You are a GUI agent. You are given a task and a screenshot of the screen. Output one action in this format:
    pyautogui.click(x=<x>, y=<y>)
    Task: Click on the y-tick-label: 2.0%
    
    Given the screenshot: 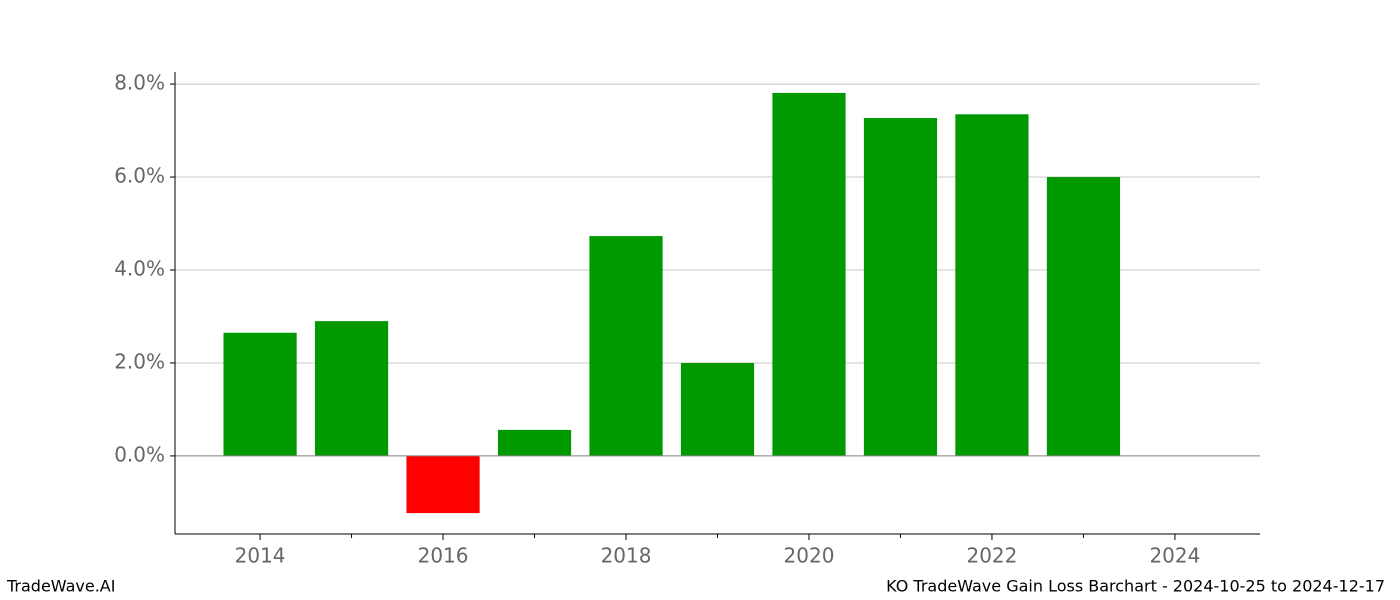 What is the action you would take?
    pyautogui.click(x=139, y=361)
    